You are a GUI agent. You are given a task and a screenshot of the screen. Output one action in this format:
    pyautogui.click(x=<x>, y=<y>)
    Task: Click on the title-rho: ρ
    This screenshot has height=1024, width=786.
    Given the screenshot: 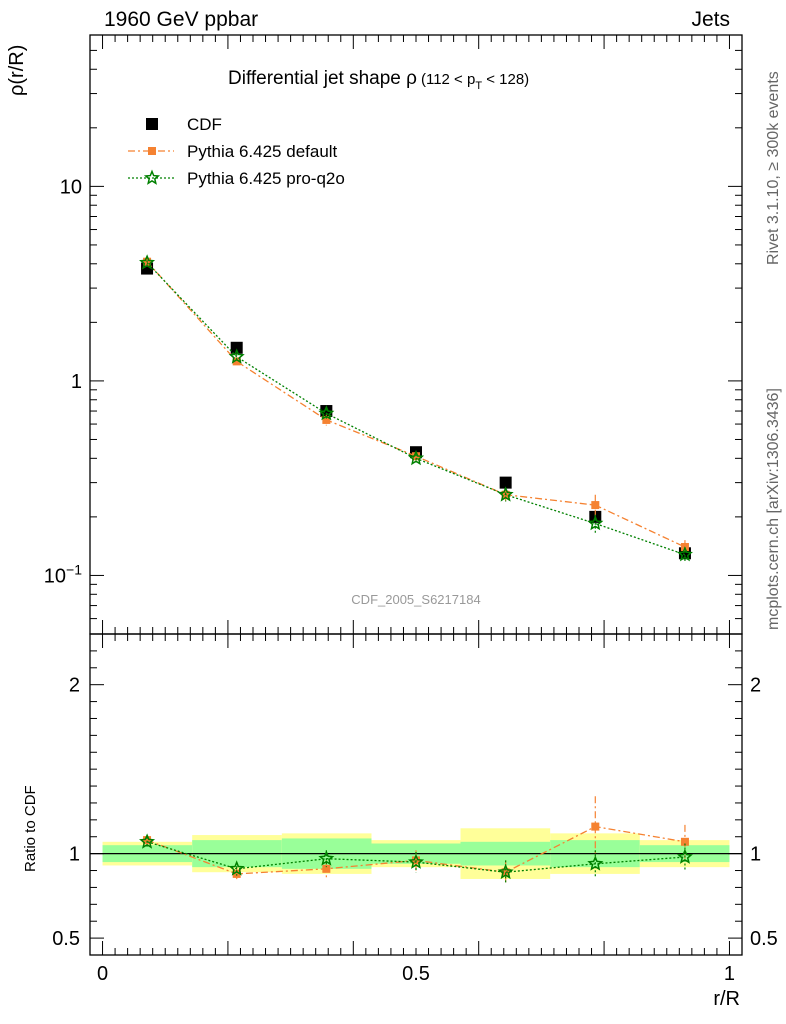 What is the action you would take?
    pyautogui.click(x=411, y=78)
    